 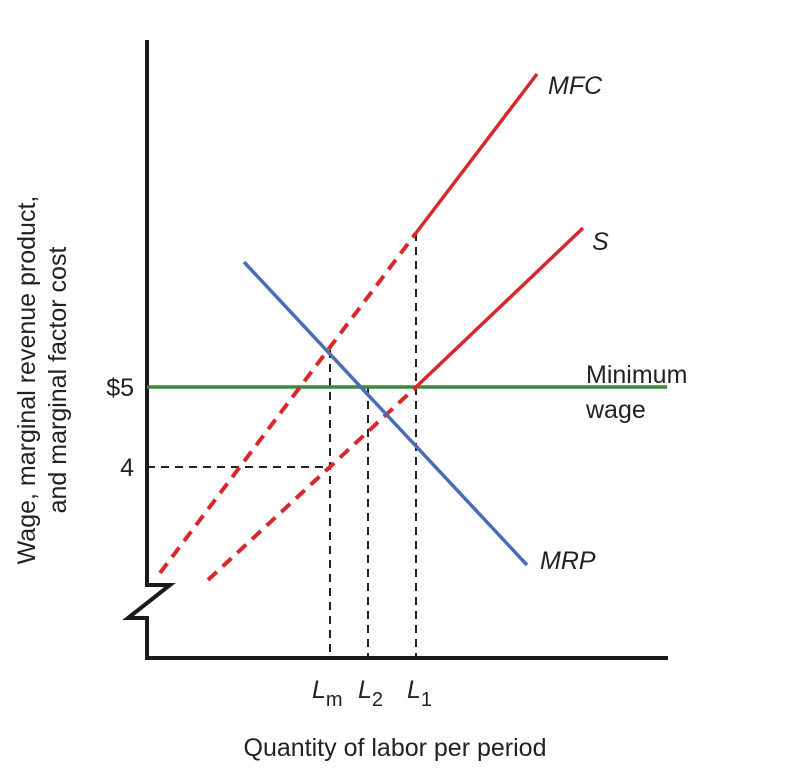 I want to click on min-wage-label-1: Minimum, so click(x=636, y=375).